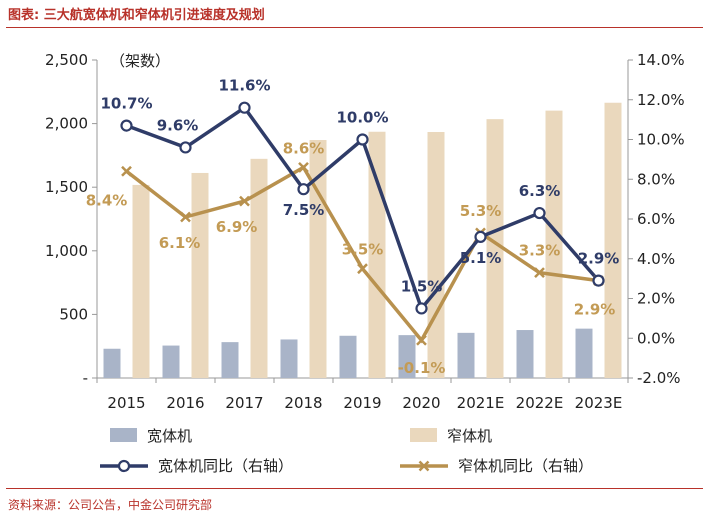 Image resolution: width=713 pixels, height=526 pixels. I want to click on right-tick-label: 4.0%, so click(656, 259).